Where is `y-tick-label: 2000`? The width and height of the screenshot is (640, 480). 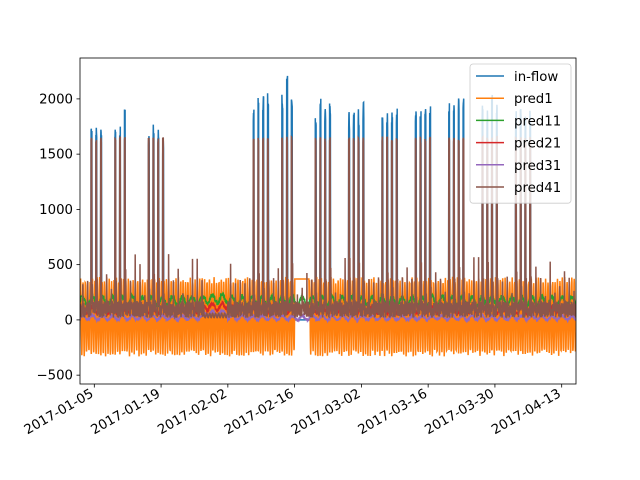 y-tick-label: 2000 is located at coordinates (56, 99).